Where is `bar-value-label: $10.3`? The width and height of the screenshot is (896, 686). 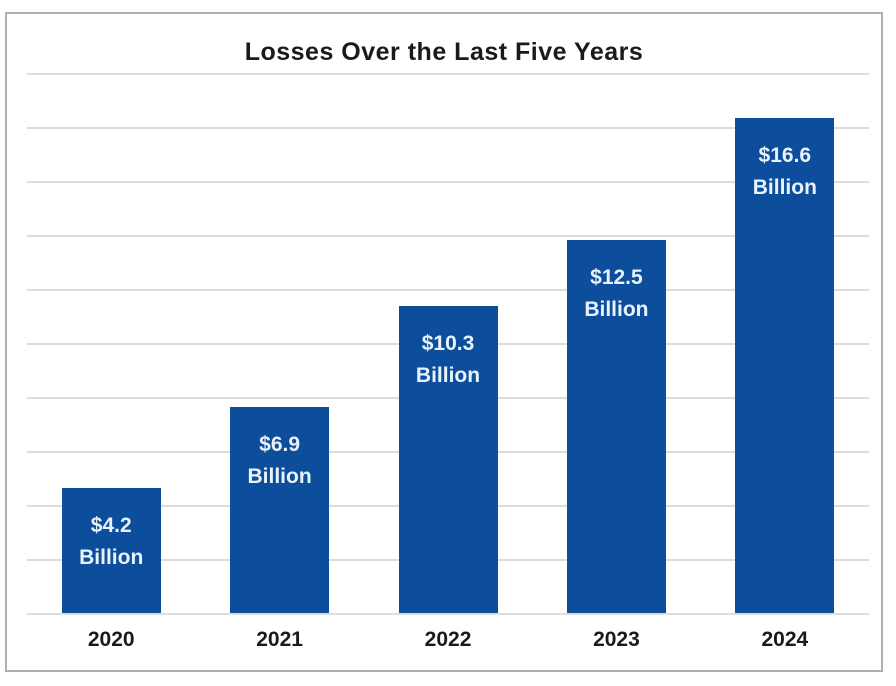 bar-value-label: $10.3 is located at coordinates (448, 343).